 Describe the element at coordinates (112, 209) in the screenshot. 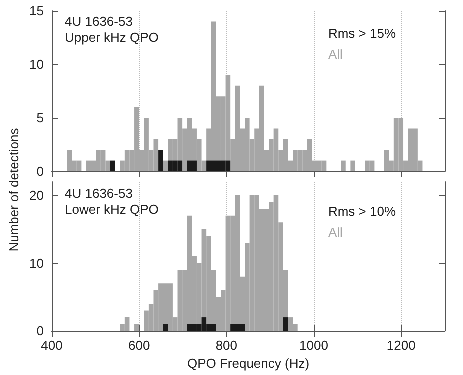

I see `text: Lower kHz QPO` at that location.